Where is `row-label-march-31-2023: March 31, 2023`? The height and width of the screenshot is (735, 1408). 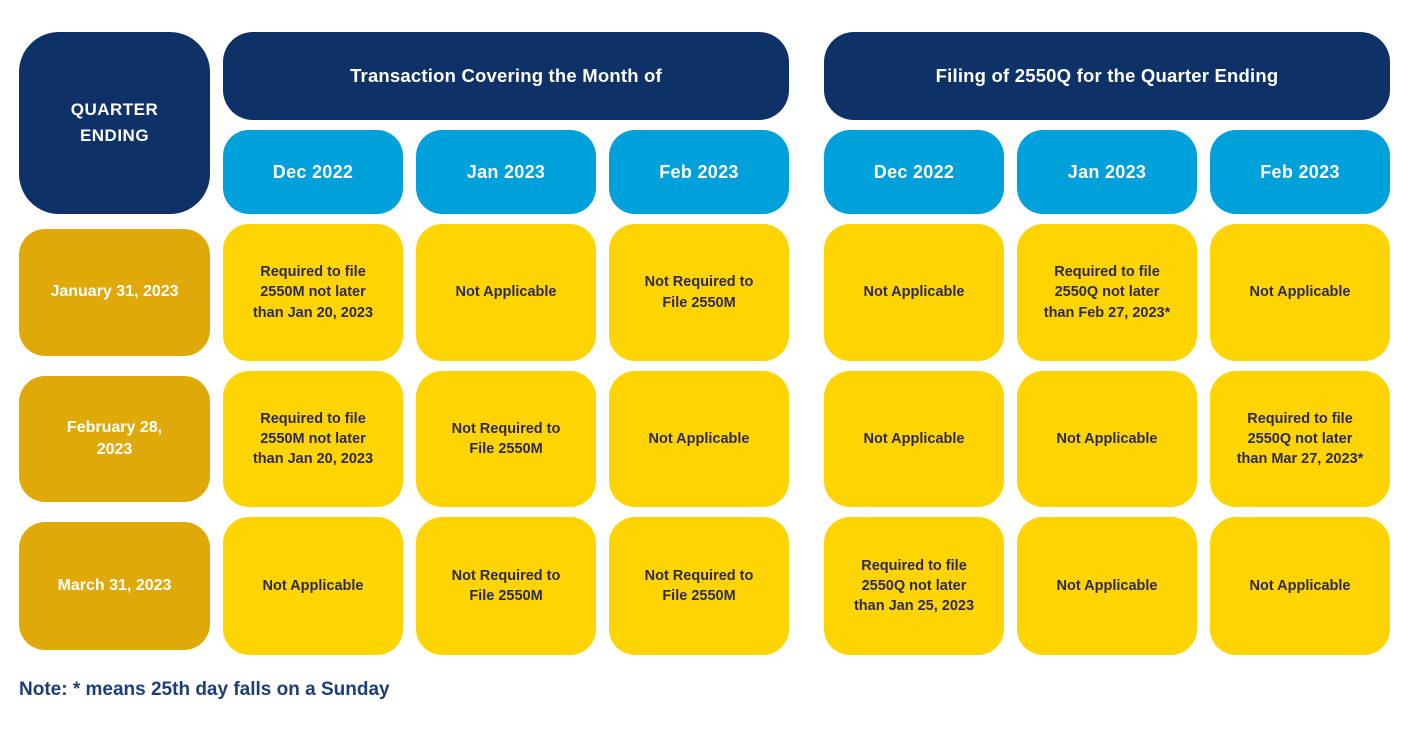
row-label-march-31-2023: March 31, 2023 is located at coordinates (114, 586).